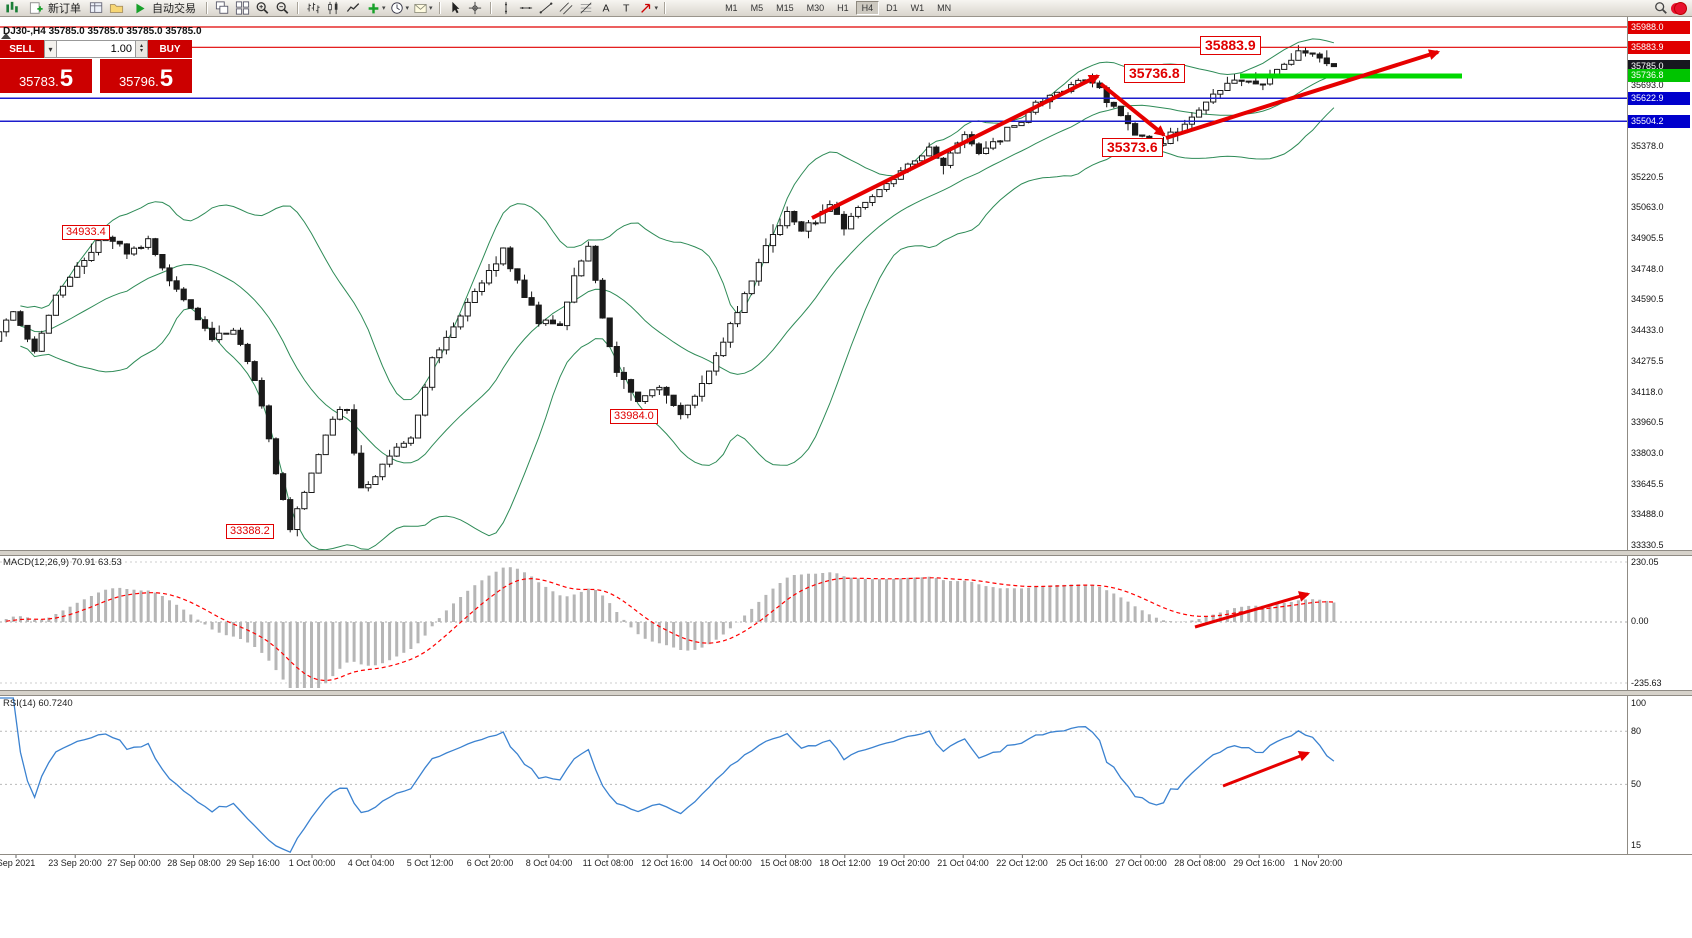 The image size is (1692, 938). What do you see at coordinates (54, 8) in the screenshot?
I see `new-order-button: 新订单` at bounding box center [54, 8].